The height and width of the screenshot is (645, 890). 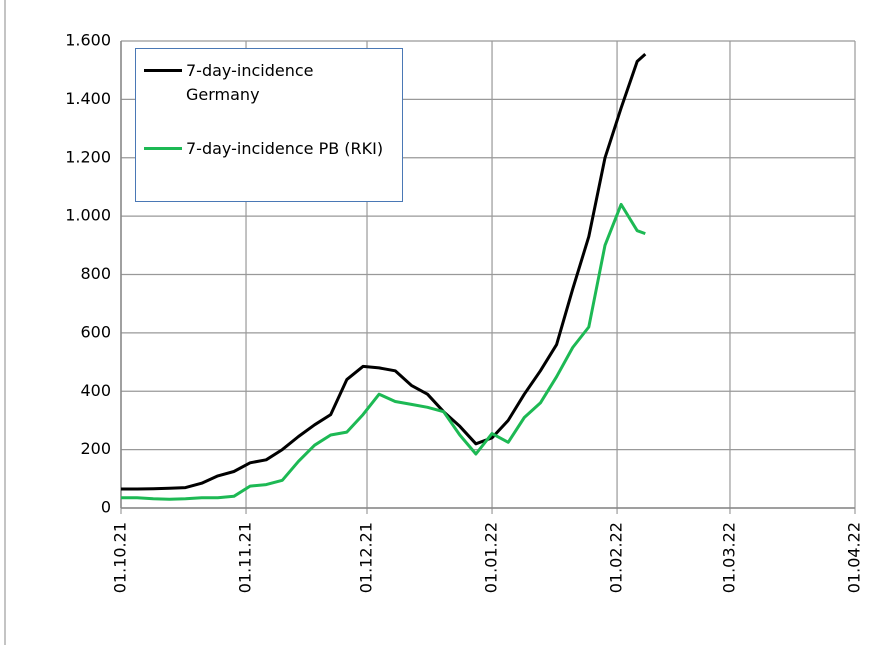 I want to click on y-tick-label: 600, so click(x=95, y=331).